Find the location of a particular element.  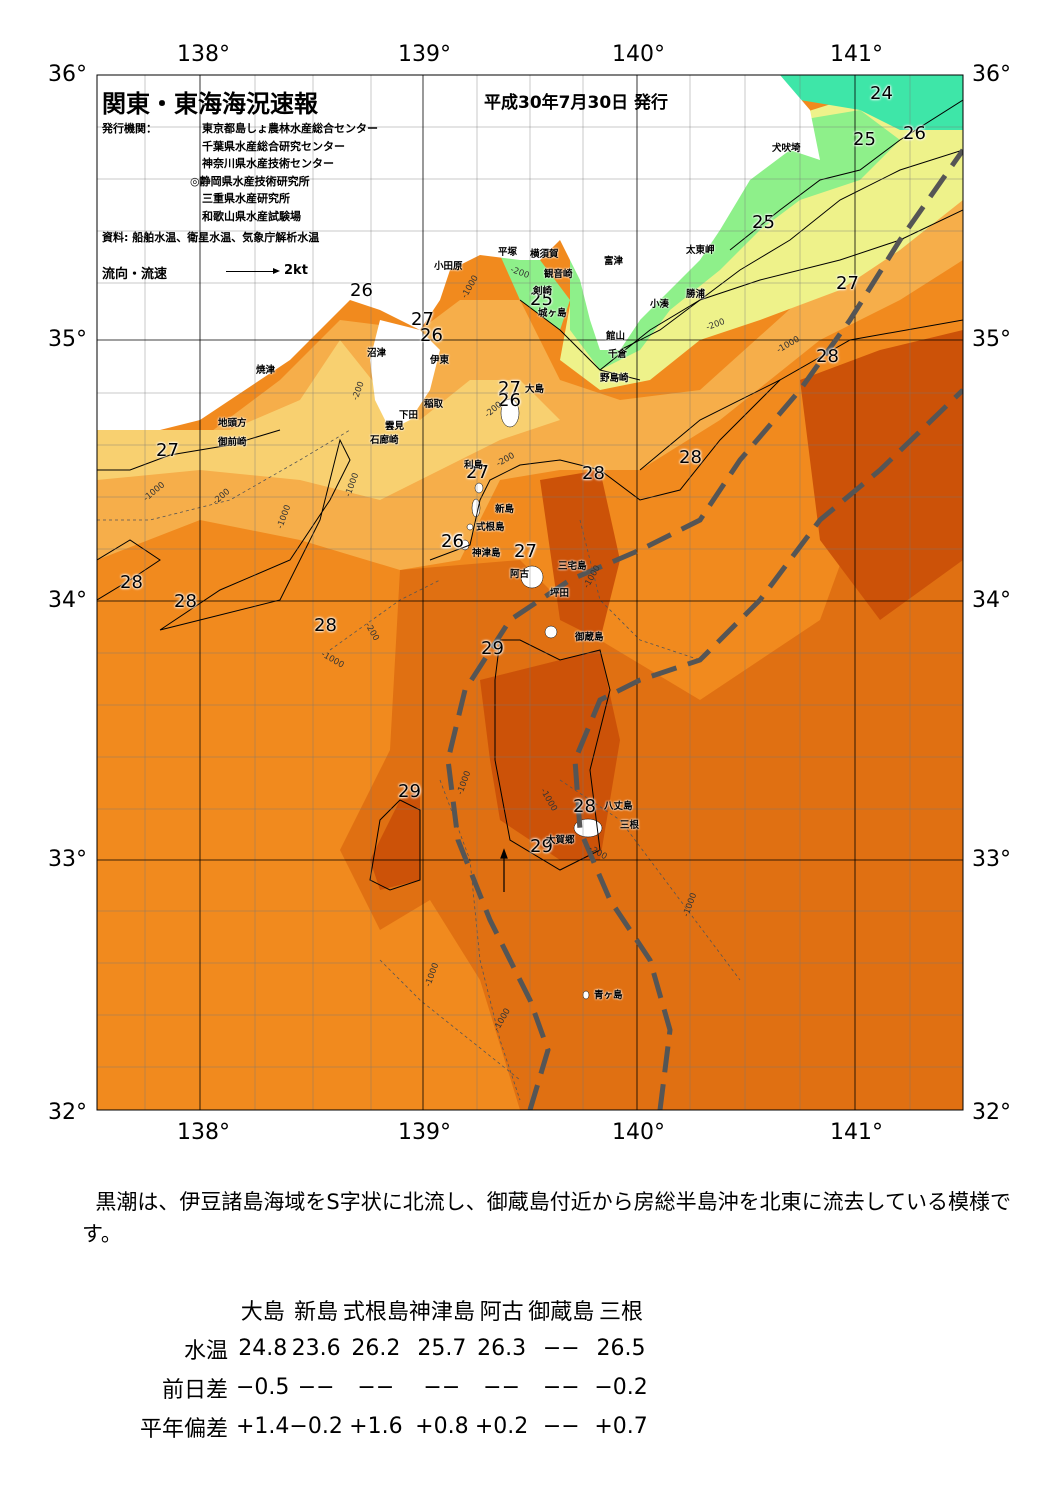

flow-legend-label: 流向・流速 is located at coordinates (135, 274).